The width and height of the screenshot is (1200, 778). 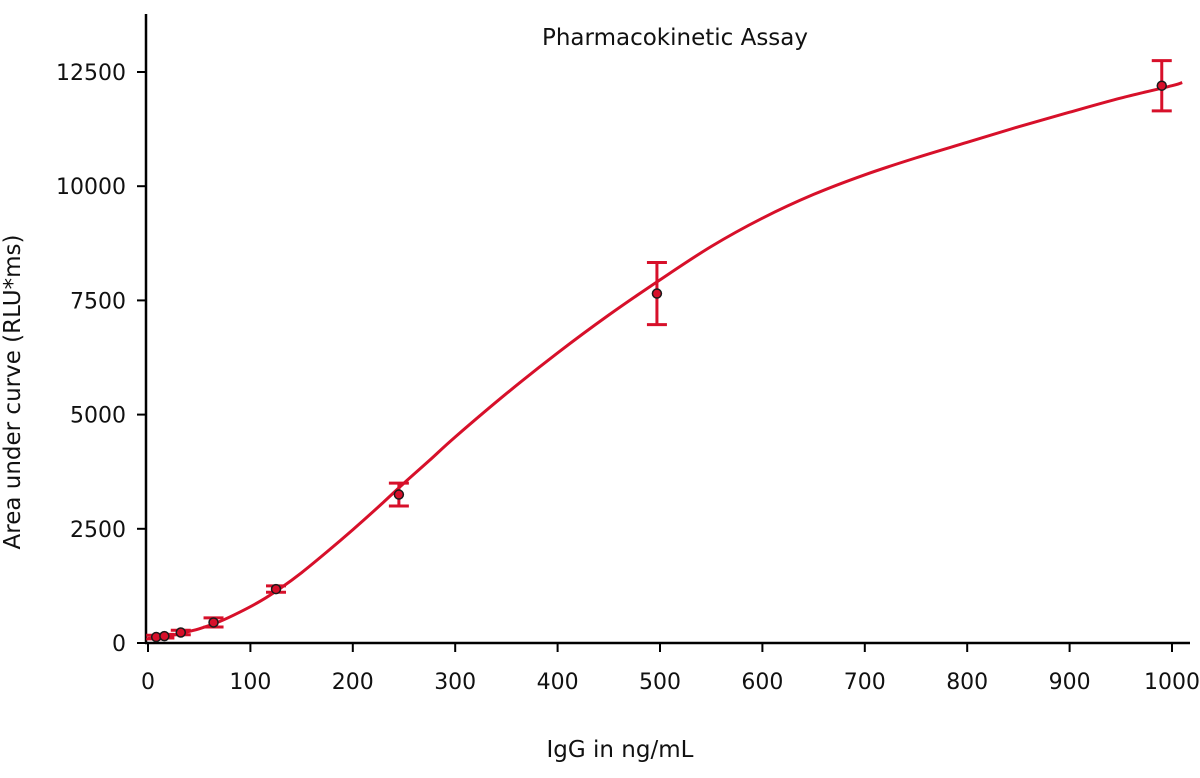 I want to click on x-axis-title: IgG in ng/mL, so click(x=620, y=750).